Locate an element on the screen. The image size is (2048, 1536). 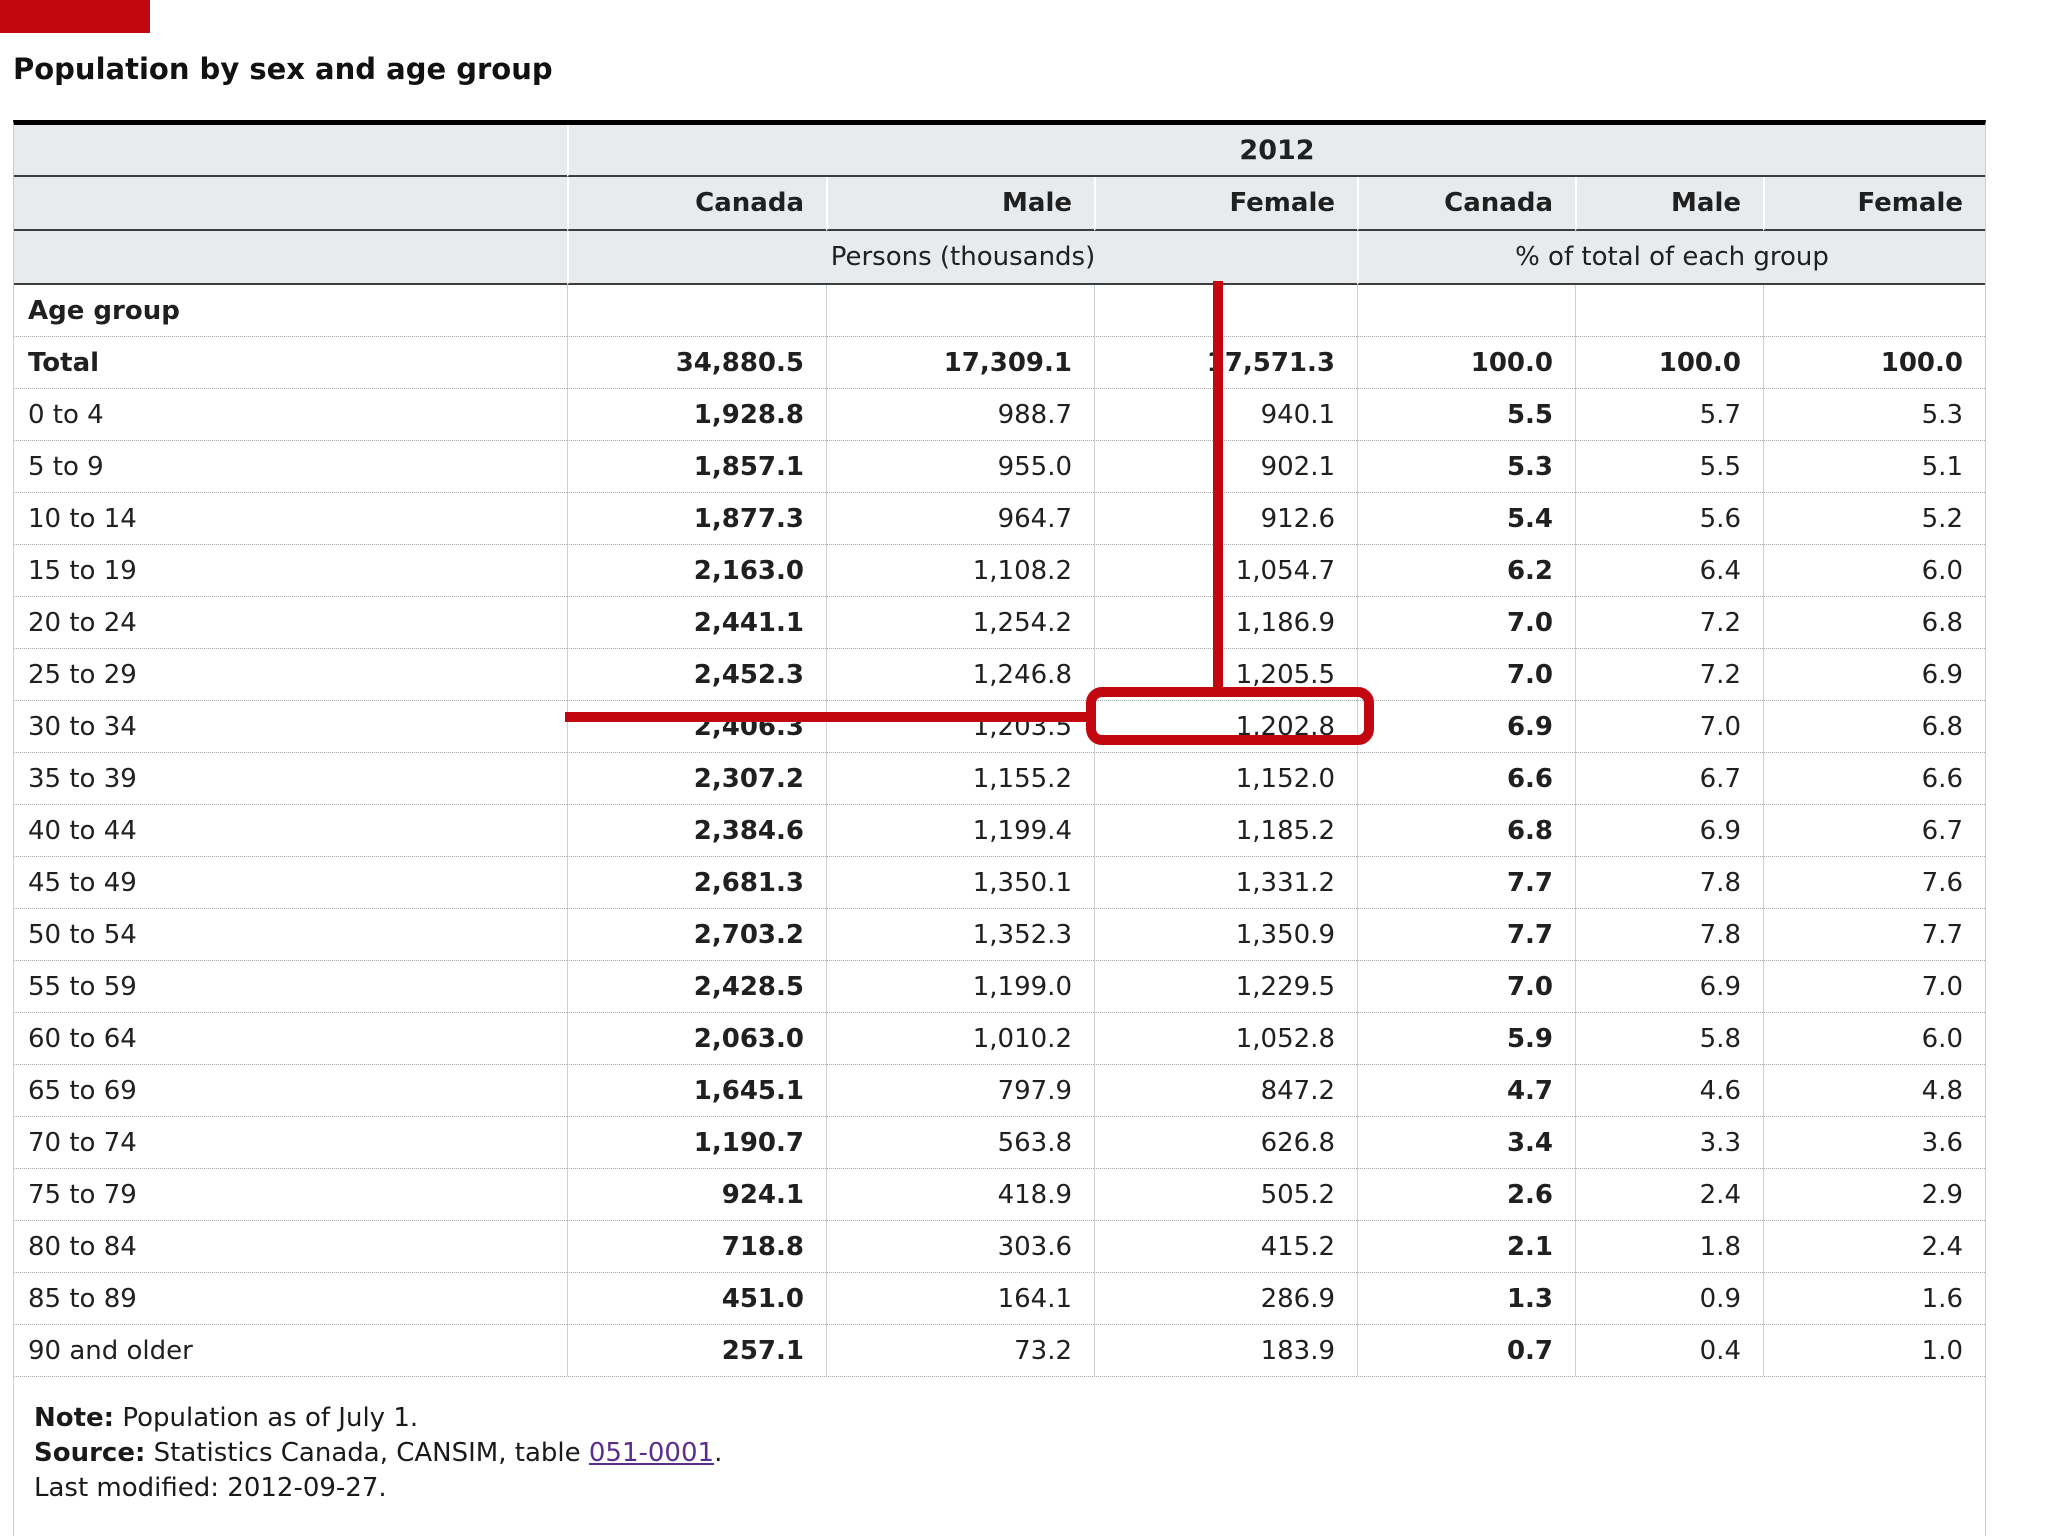
value-cell: 6.9 is located at coordinates (1669, 986).